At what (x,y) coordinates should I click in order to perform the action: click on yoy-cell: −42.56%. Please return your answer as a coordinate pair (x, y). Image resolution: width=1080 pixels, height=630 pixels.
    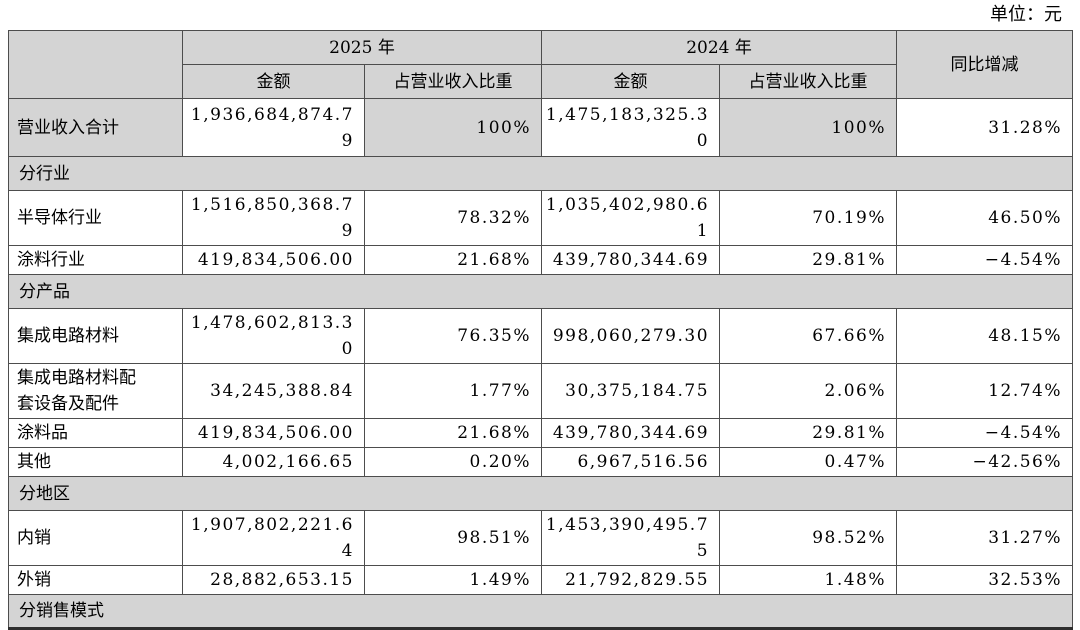
    Looking at the image, I should click on (985, 462).